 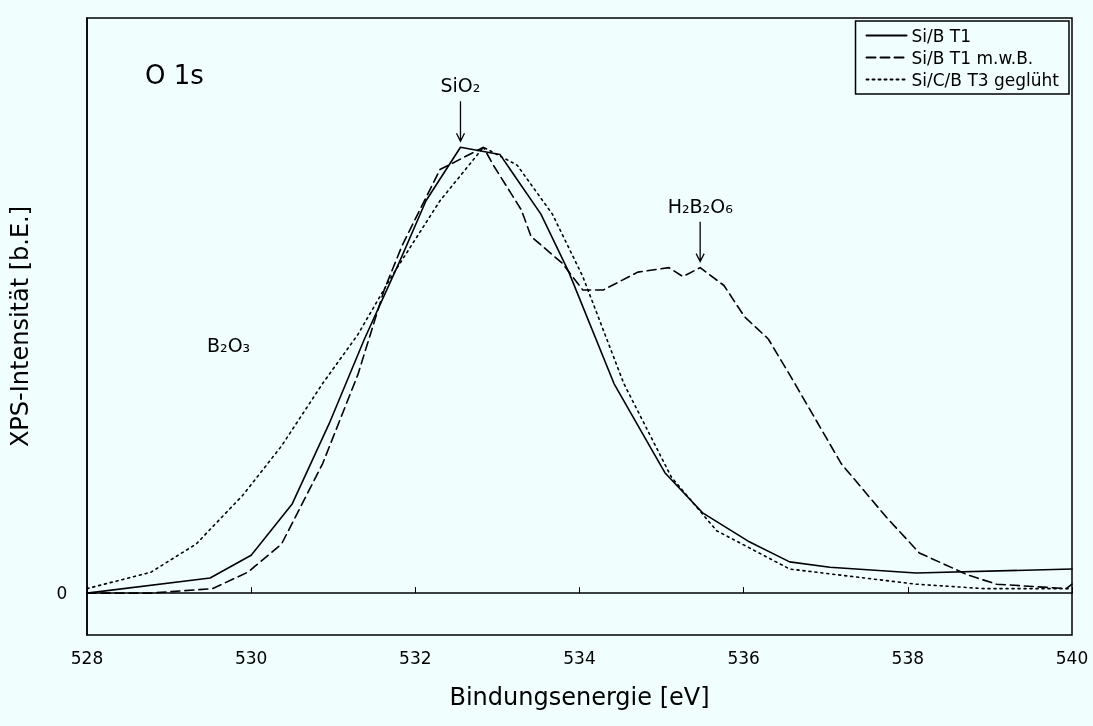 What do you see at coordinates (460, 85) in the screenshot?
I see `annotation: SiO₂` at bounding box center [460, 85].